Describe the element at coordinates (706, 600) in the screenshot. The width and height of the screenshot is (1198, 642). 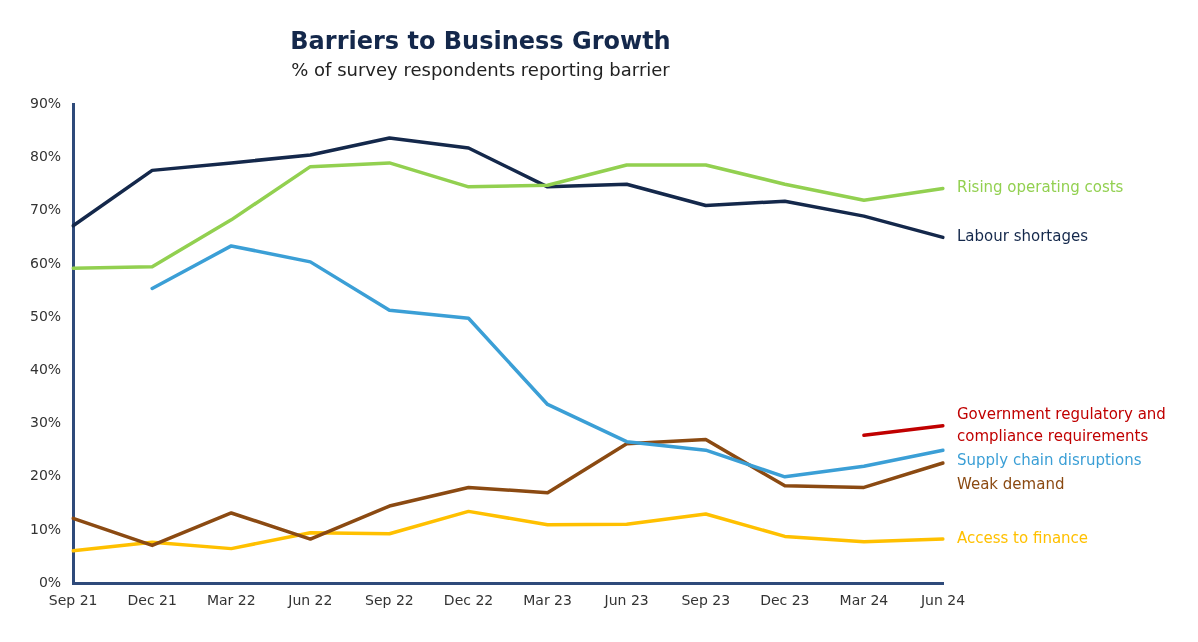
I see `x-tick-label: Sep 23` at that location.